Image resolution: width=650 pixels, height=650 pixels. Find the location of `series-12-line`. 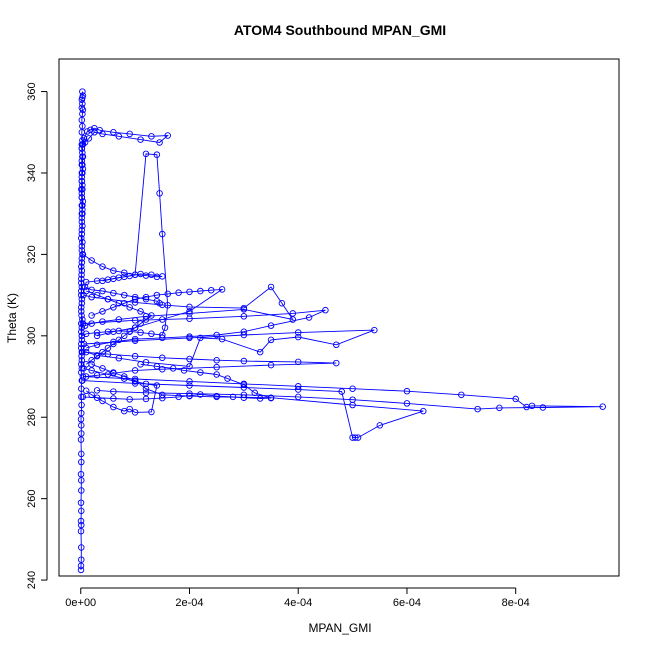

series-12-line is located at coordinates (177, 381).